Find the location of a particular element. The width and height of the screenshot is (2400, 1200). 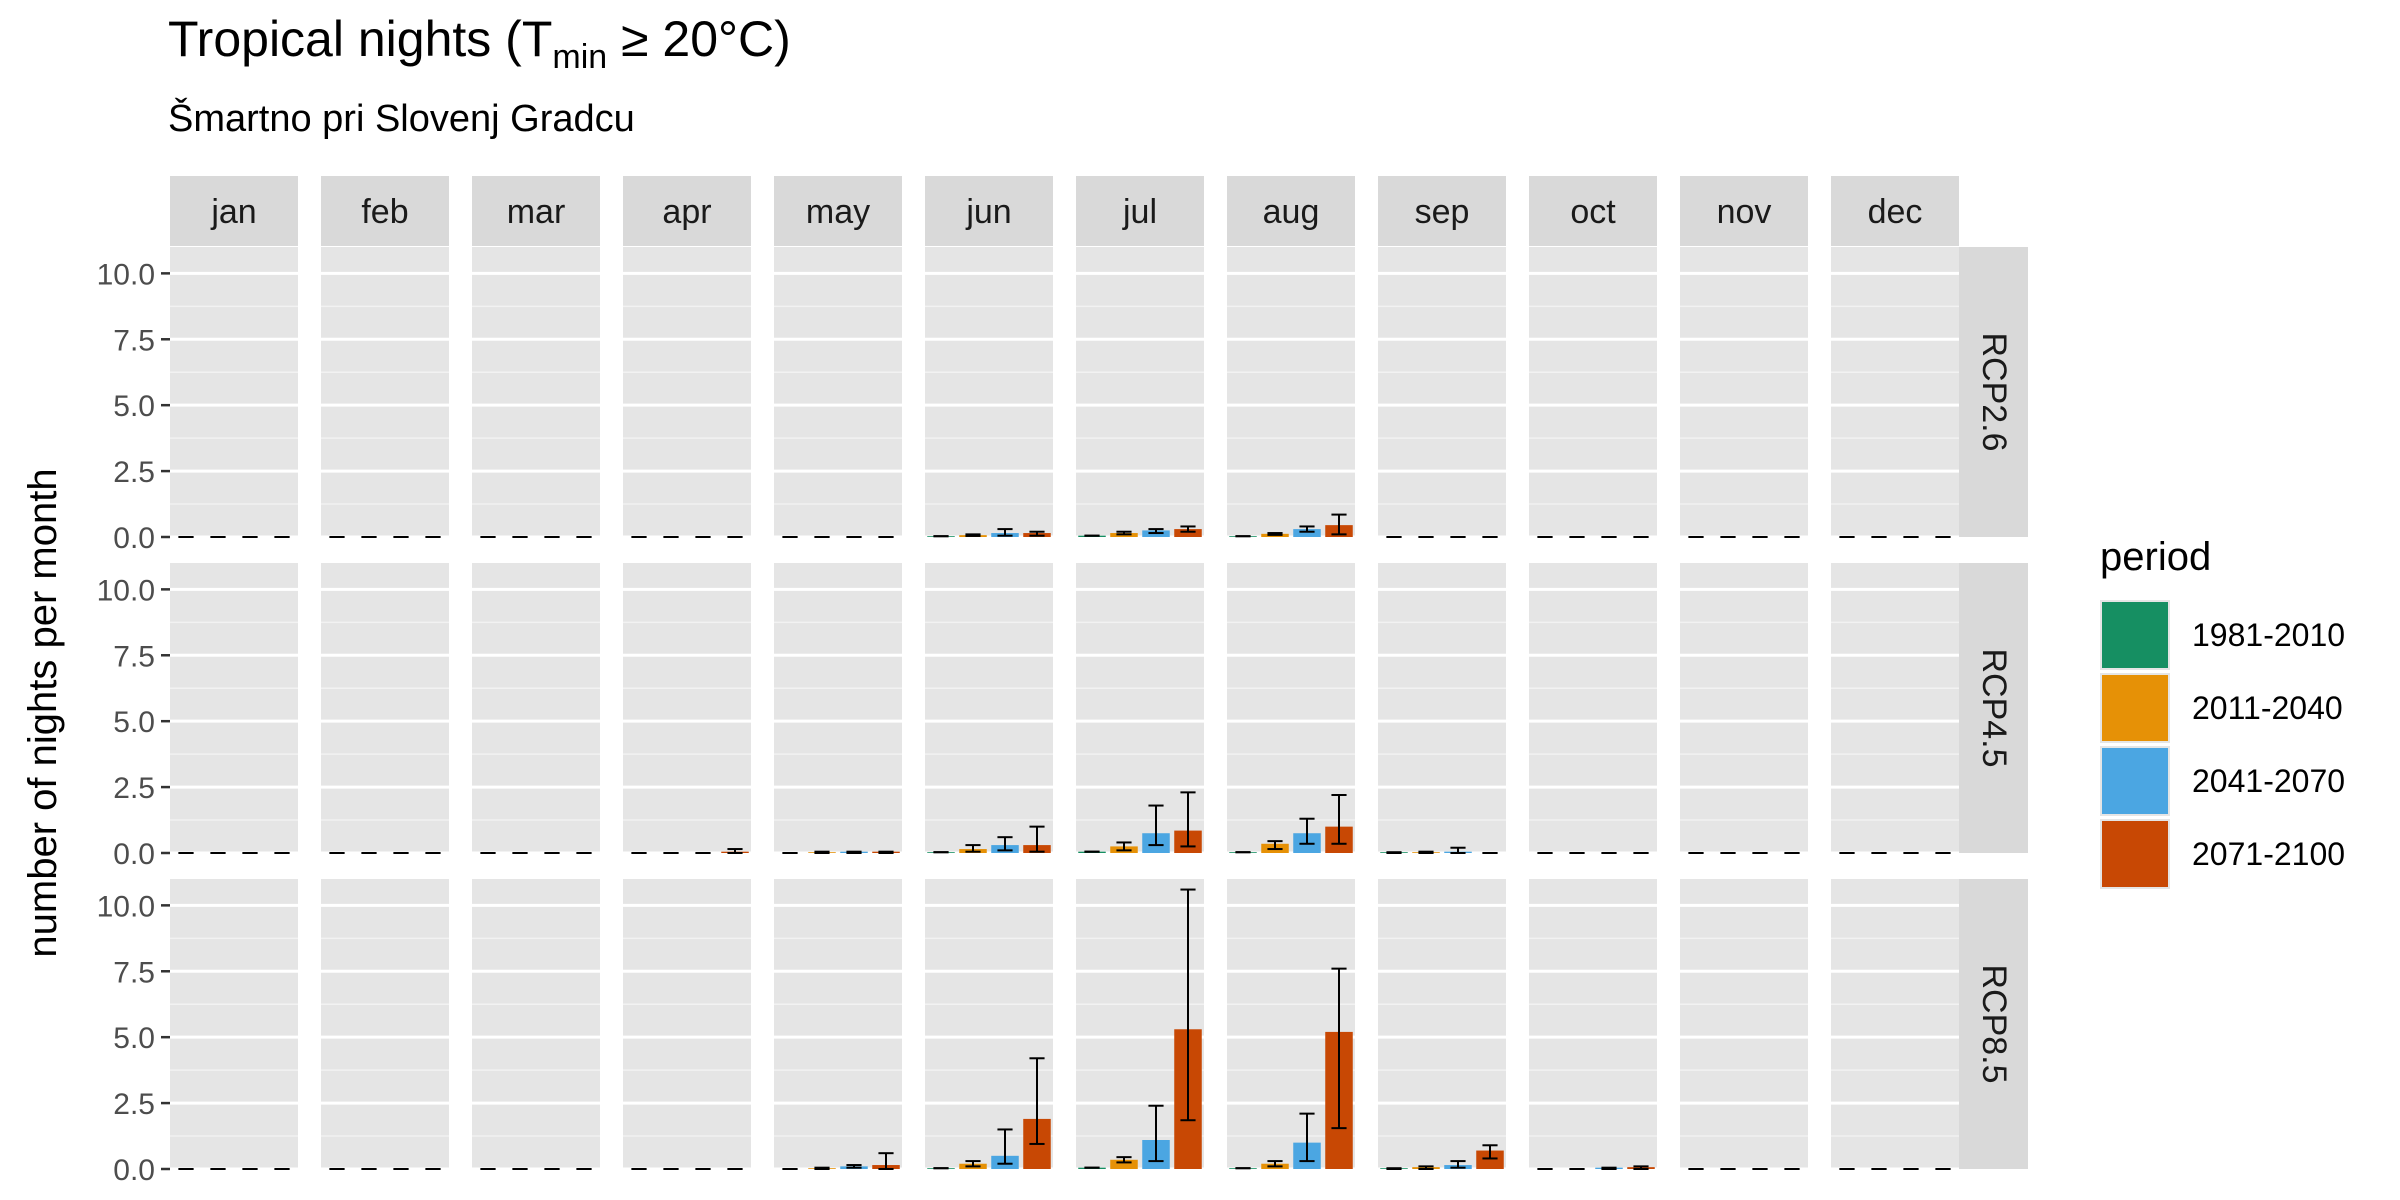

month-label-jun: jun is located at coordinates (988, 212).